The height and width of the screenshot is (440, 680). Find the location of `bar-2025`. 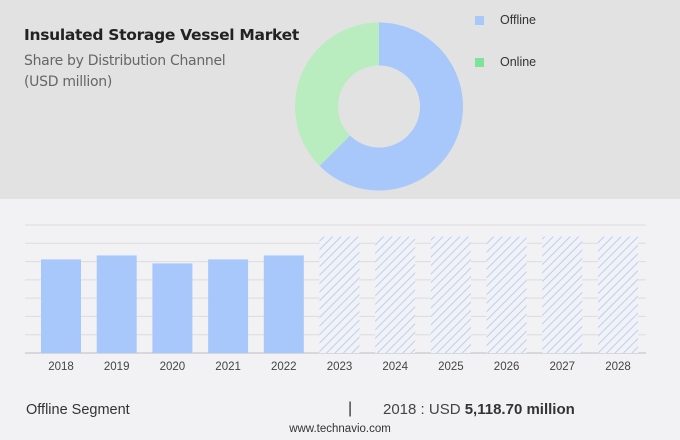

bar-2025 is located at coordinates (450, 294).